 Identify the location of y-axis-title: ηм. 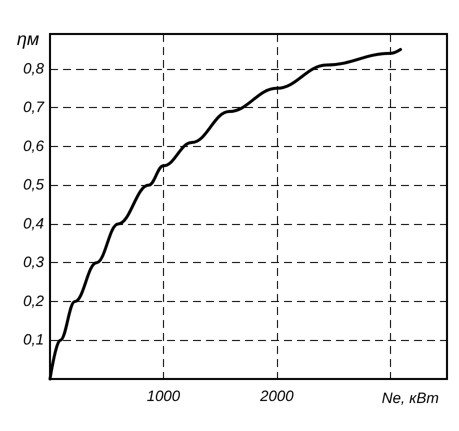
(28, 39).